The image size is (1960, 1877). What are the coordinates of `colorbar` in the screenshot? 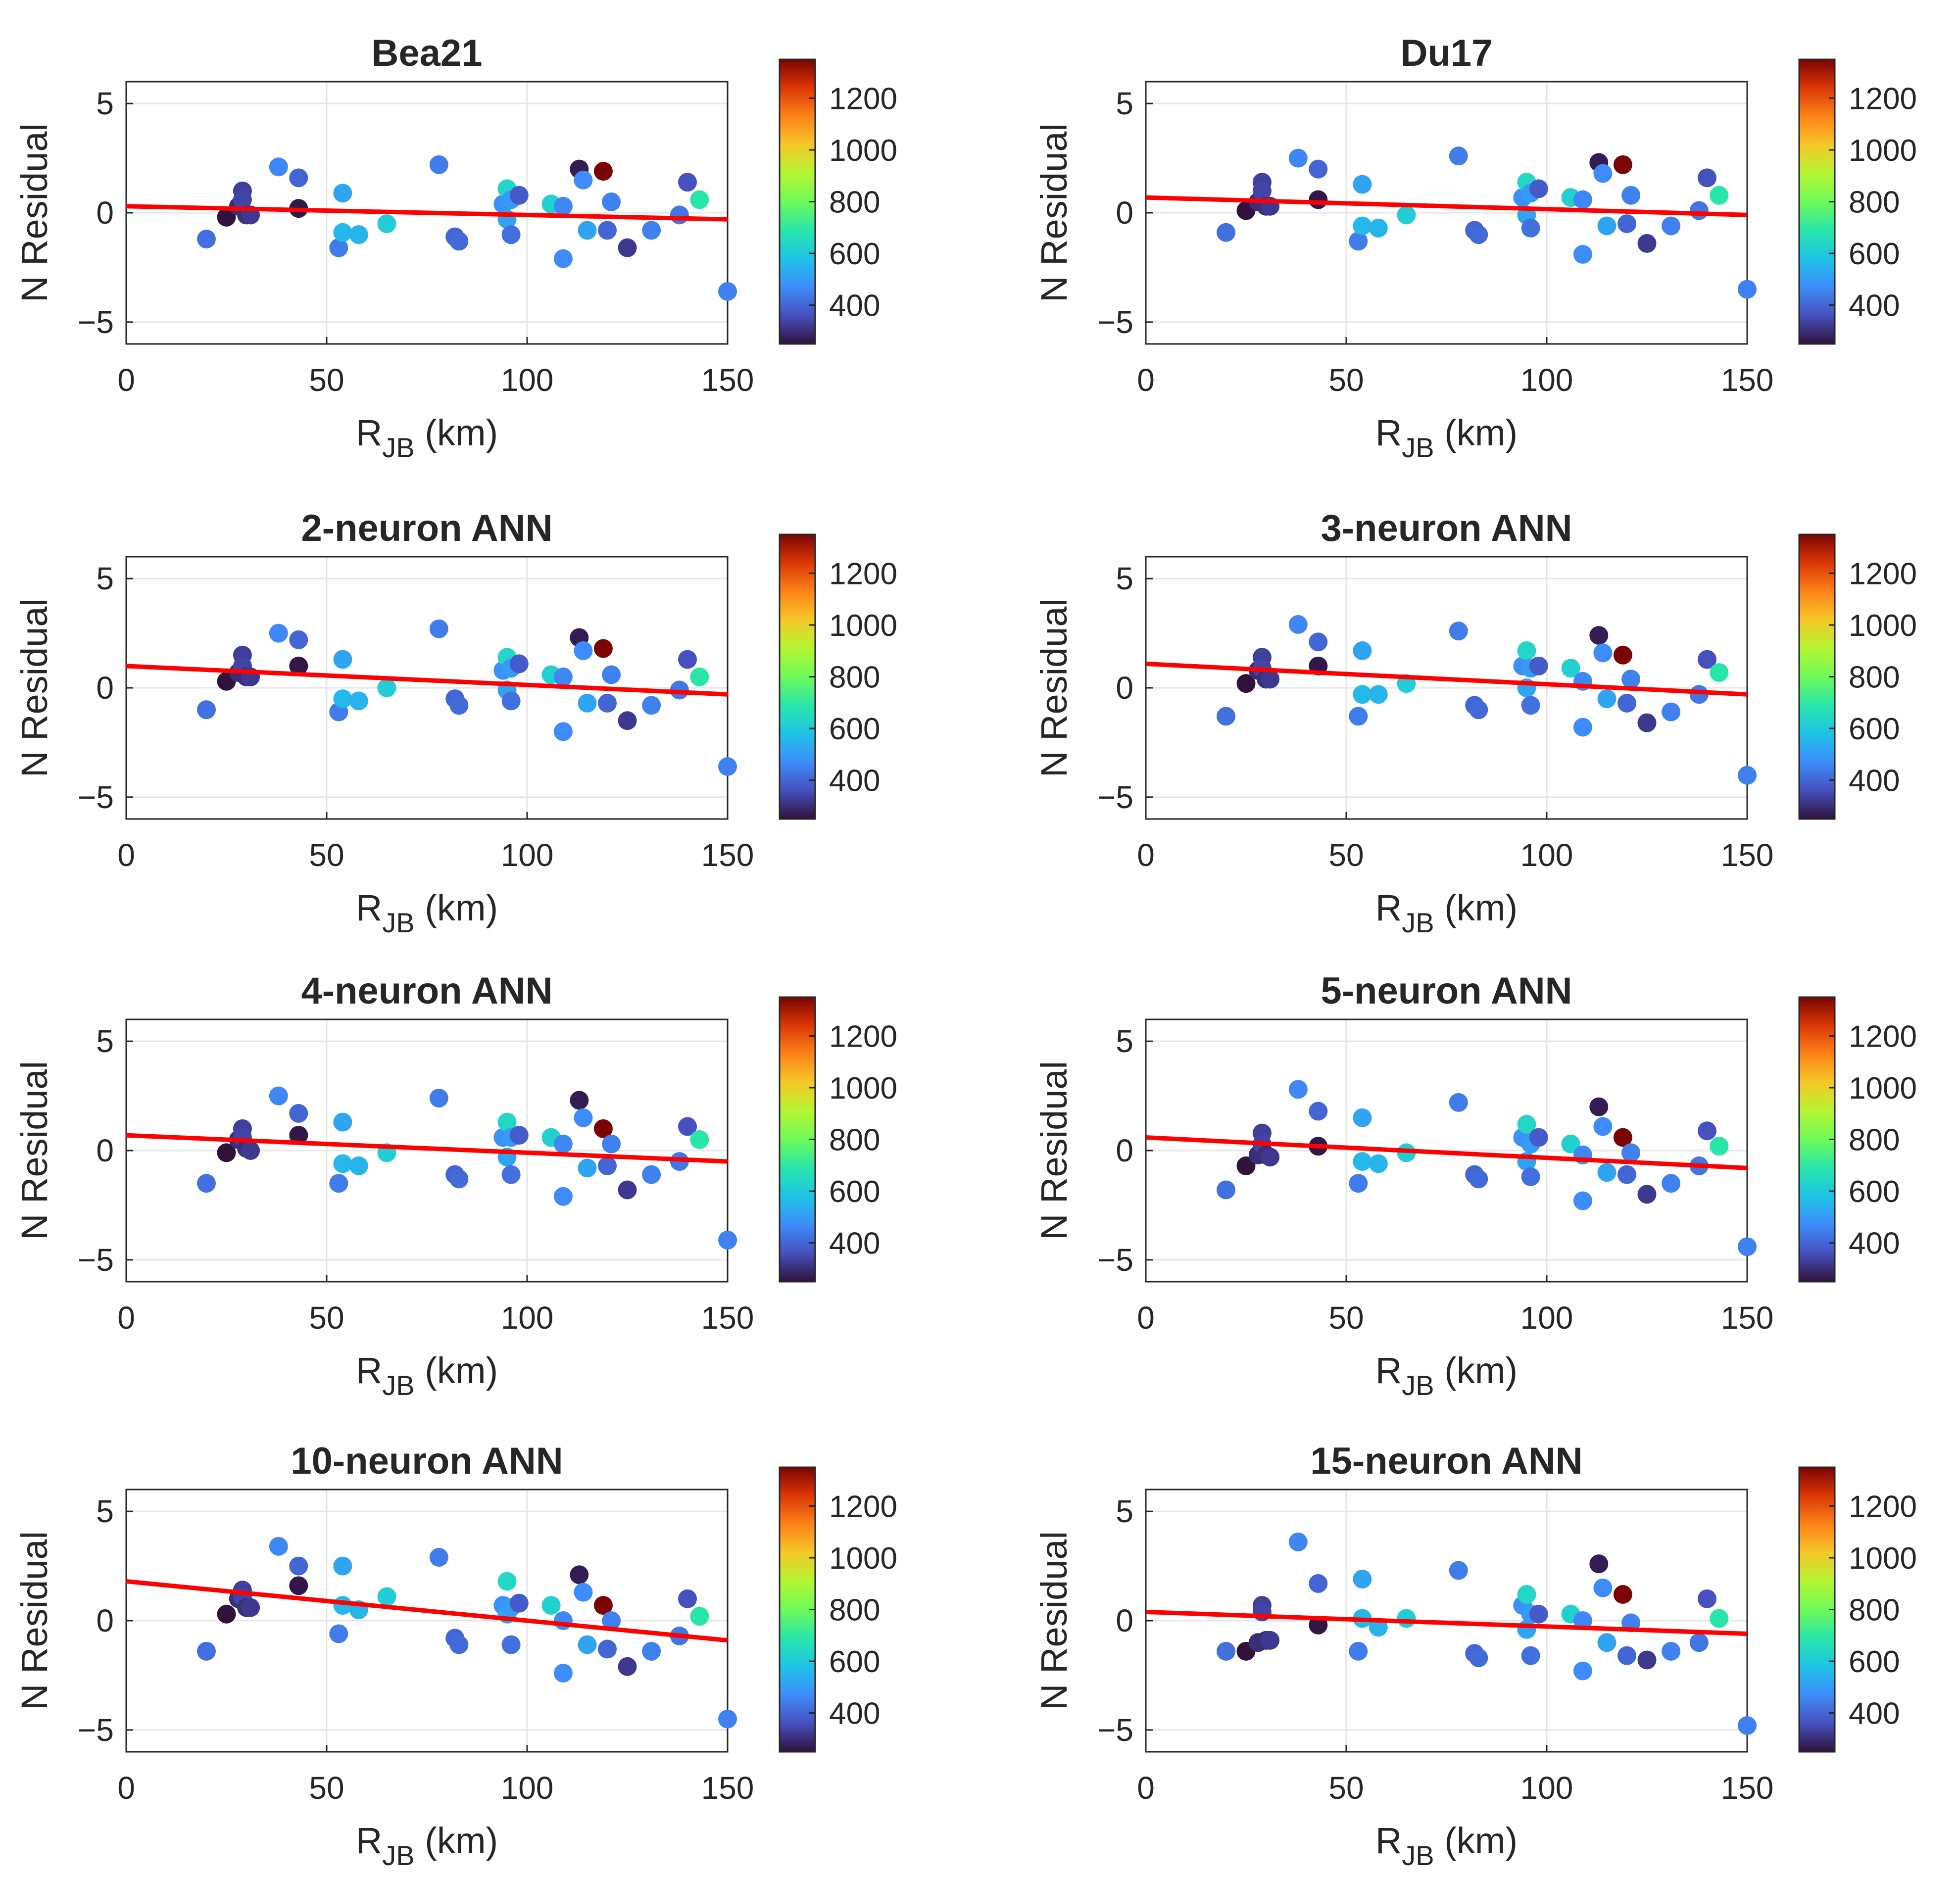 It's located at (797, 1609).